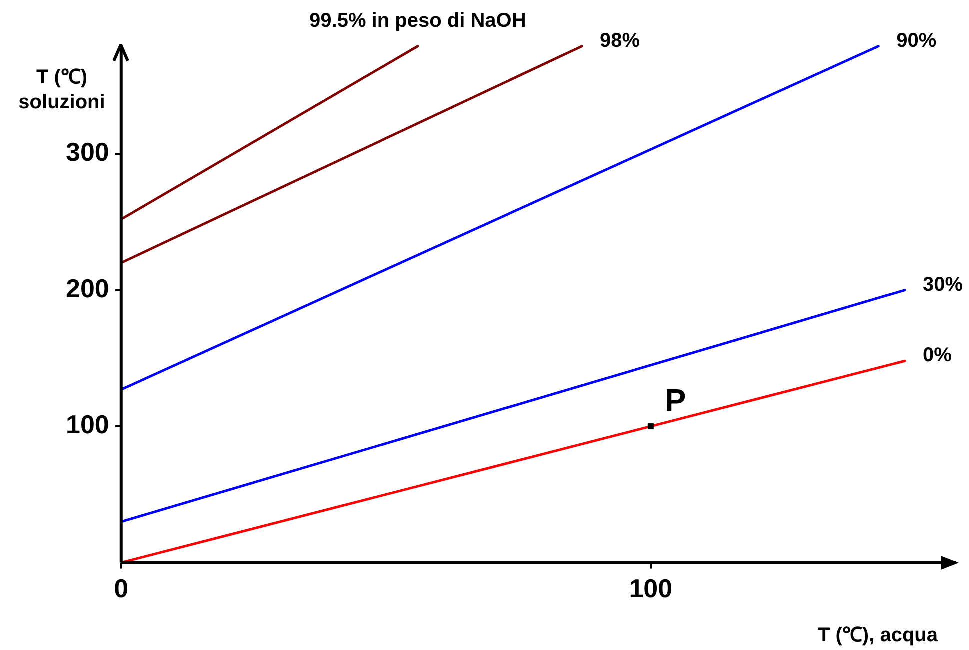 The width and height of the screenshot is (969, 650). Describe the element at coordinates (62, 90) in the screenshot. I see `y-axis-title: T (℃) soluzioni` at that location.